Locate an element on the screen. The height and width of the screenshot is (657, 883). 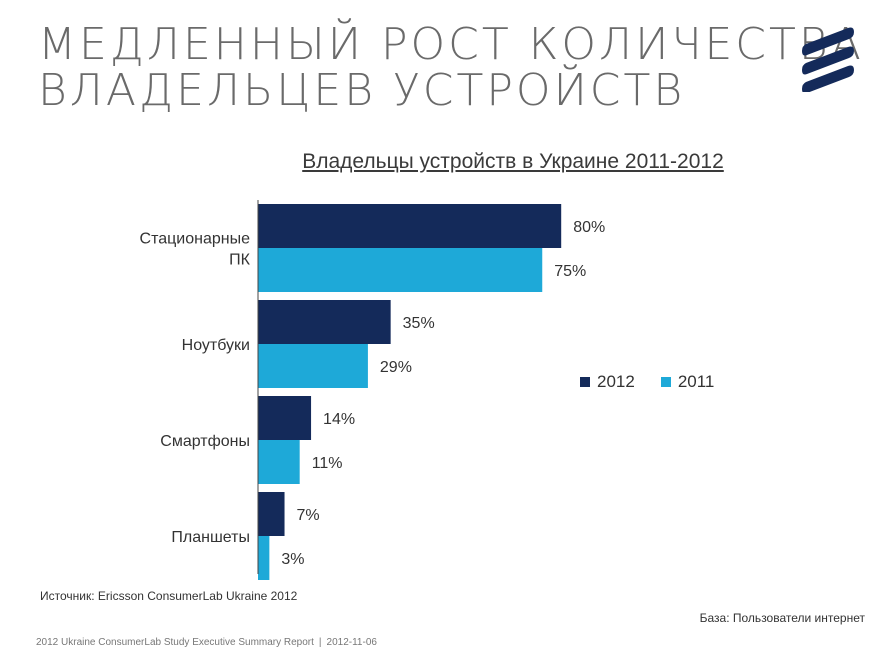
chart-legend: 2012 2011 is located at coordinates (647, 382).